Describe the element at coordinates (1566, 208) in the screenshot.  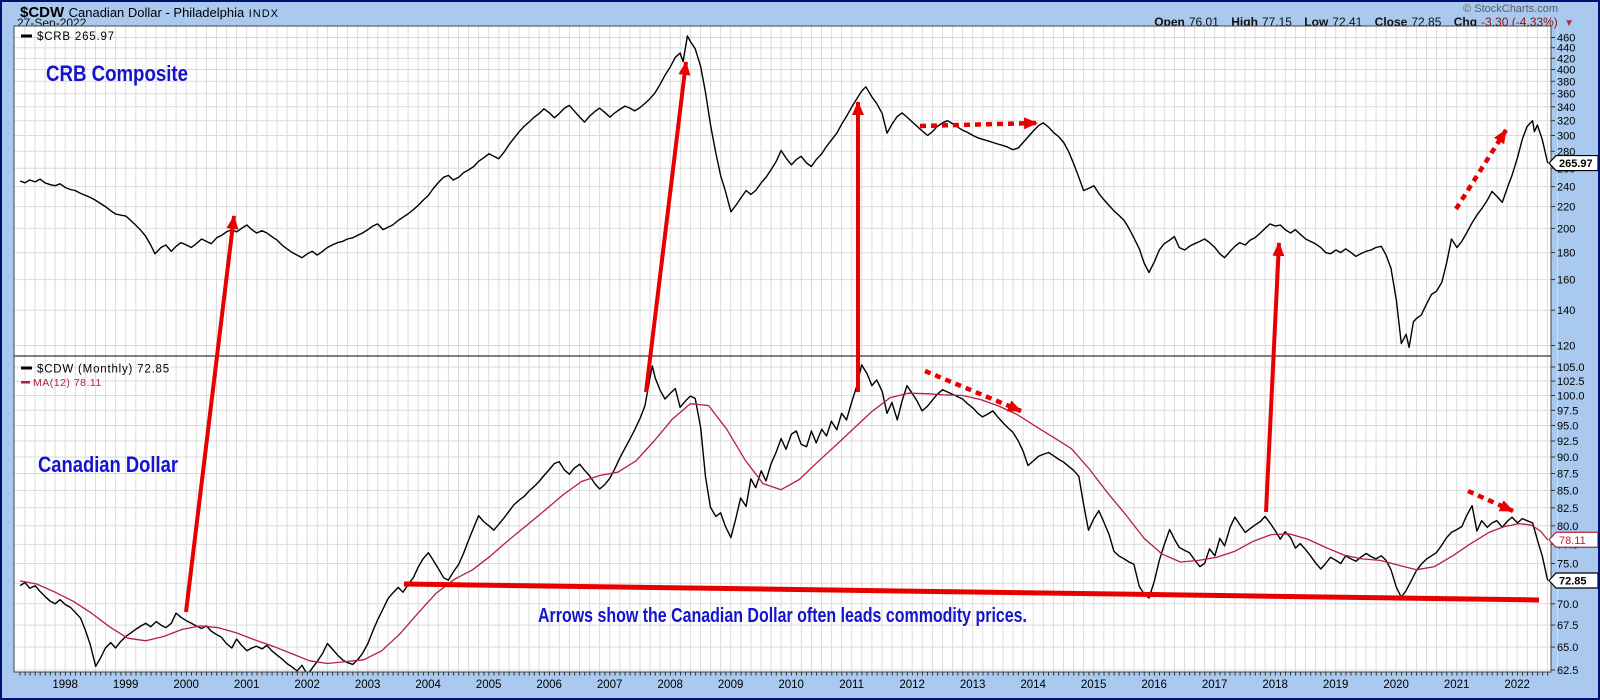
I see `y-tick-label: 220` at that location.